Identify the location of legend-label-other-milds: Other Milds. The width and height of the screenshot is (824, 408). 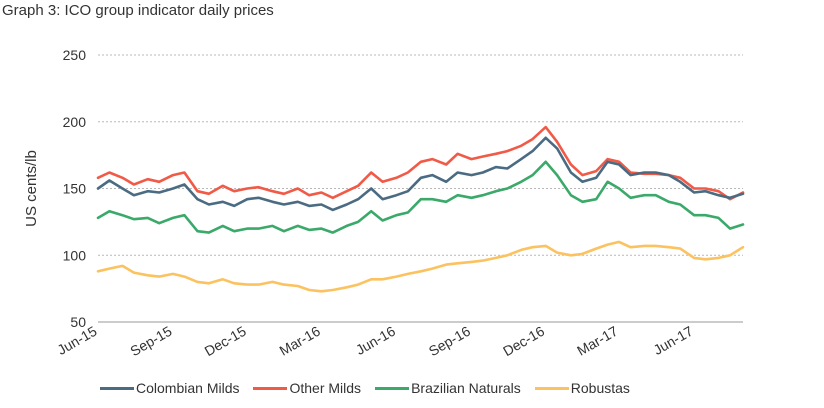
(325, 388).